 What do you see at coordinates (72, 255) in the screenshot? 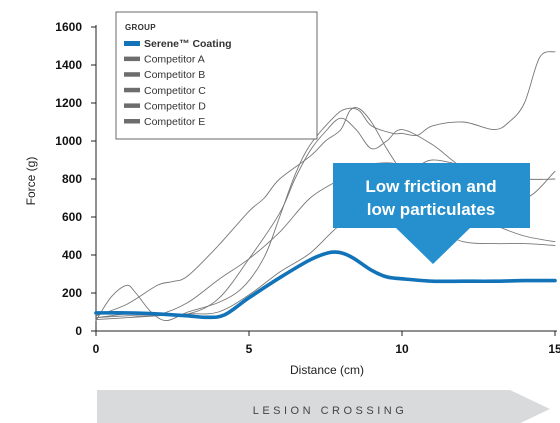
I see `y-tick-label: 400` at bounding box center [72, 255].